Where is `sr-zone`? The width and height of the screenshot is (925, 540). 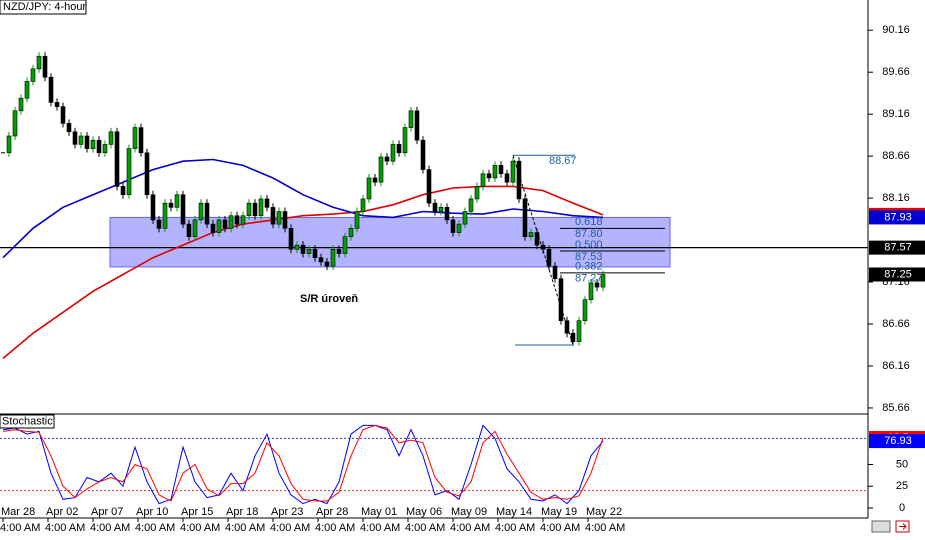 sr-zone is located at coordinates (390, 242).